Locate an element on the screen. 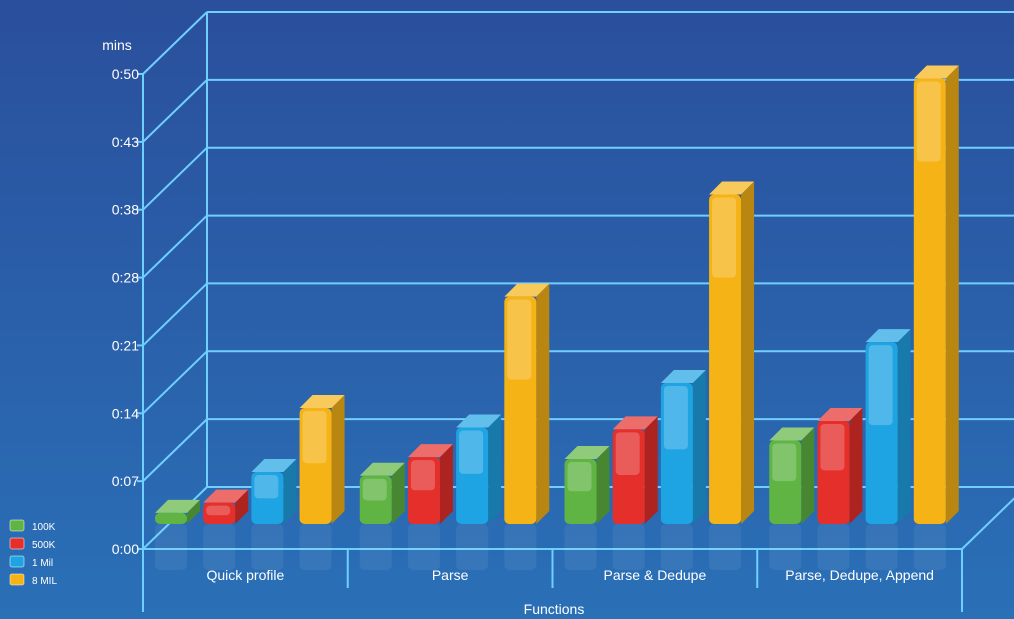  legend-label: 100K is located at coordinates (44, 527).